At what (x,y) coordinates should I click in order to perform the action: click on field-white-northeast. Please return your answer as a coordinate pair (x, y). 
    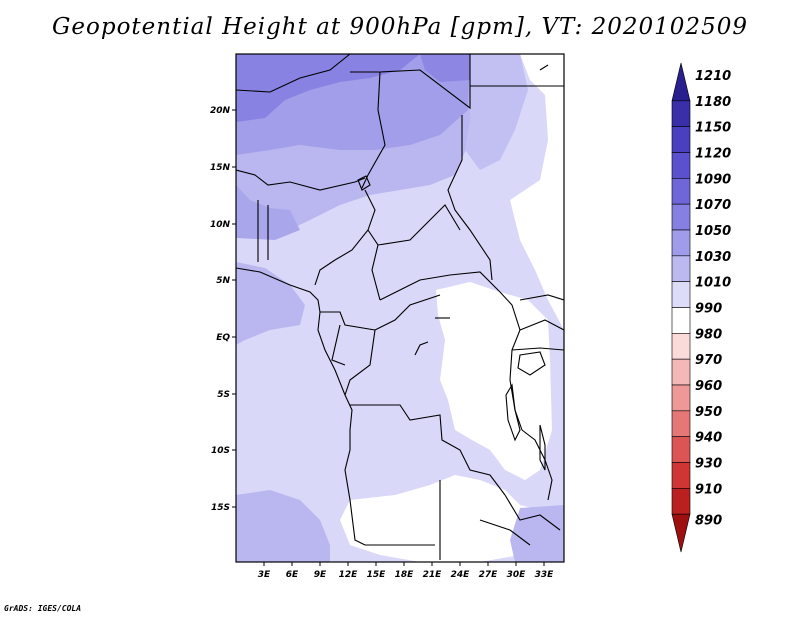
    Looking at the image, I should click on (537, 192).